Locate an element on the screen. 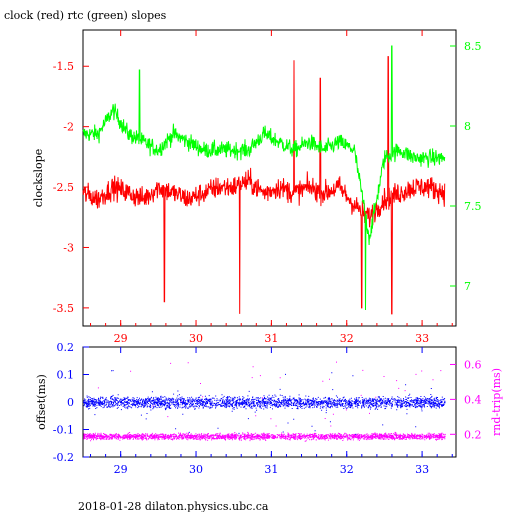 The image size is (512, 512). top-x-tick-label: 30 is located at coordinates (196, 338).